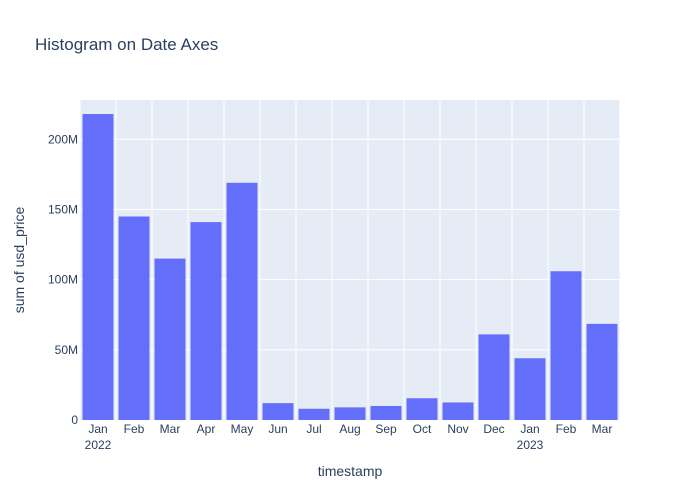 The image size is (700, 500). What do you see at coordinates (277, 429) in the screenshot?
I see `x-tick-label: Jun` at bounding box center [277, 429].